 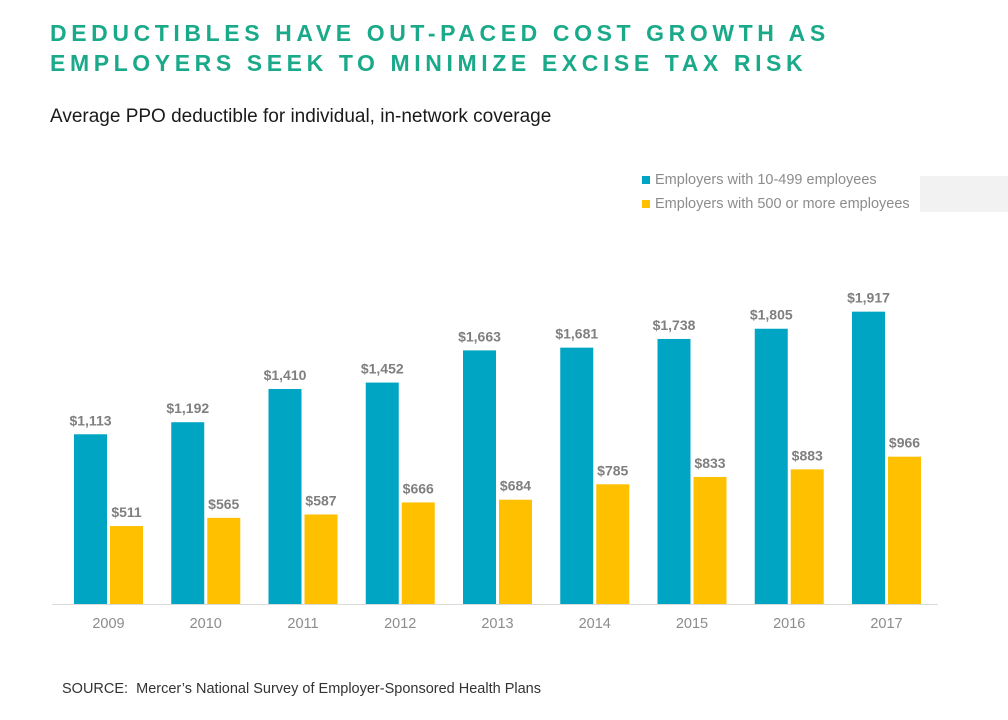 What do you see at coordinates (771, 315) in the screenshot?
I see `value-label-small-employers-2016: $1,805` at bounding box center [771, 315].